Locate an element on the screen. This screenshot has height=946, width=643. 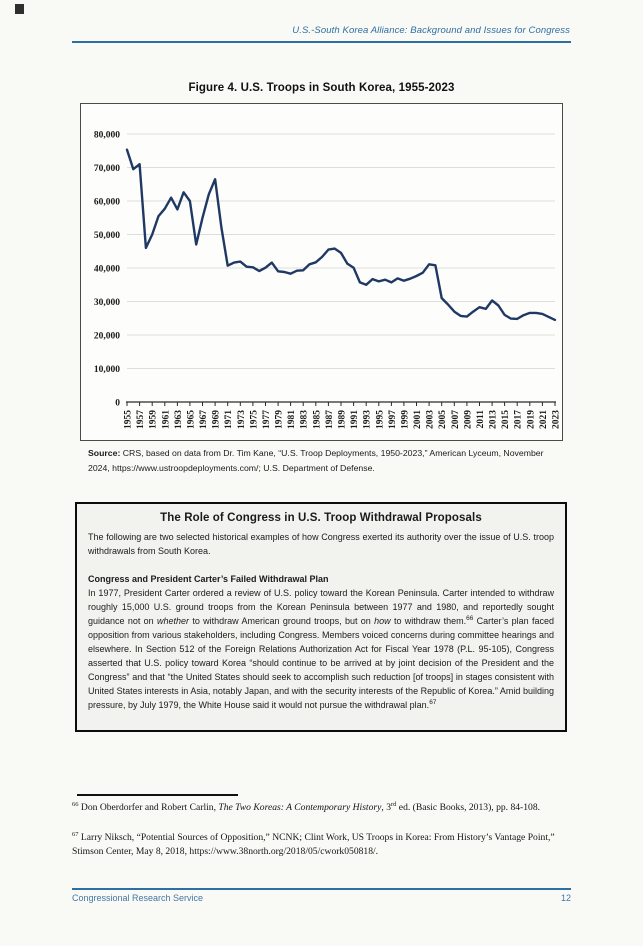
svg-text: 40,000 is located at coordinates (107, 270).